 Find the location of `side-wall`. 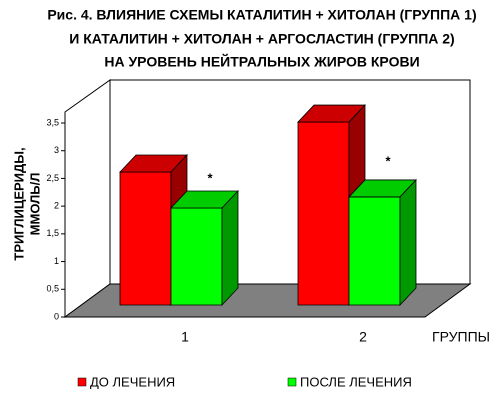

side-wall is located at coordinates (87, 198).